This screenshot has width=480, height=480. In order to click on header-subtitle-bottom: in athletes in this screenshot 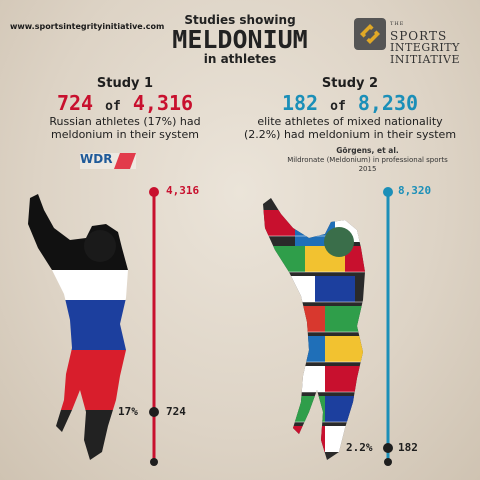, I will do `click(240, 59)`.